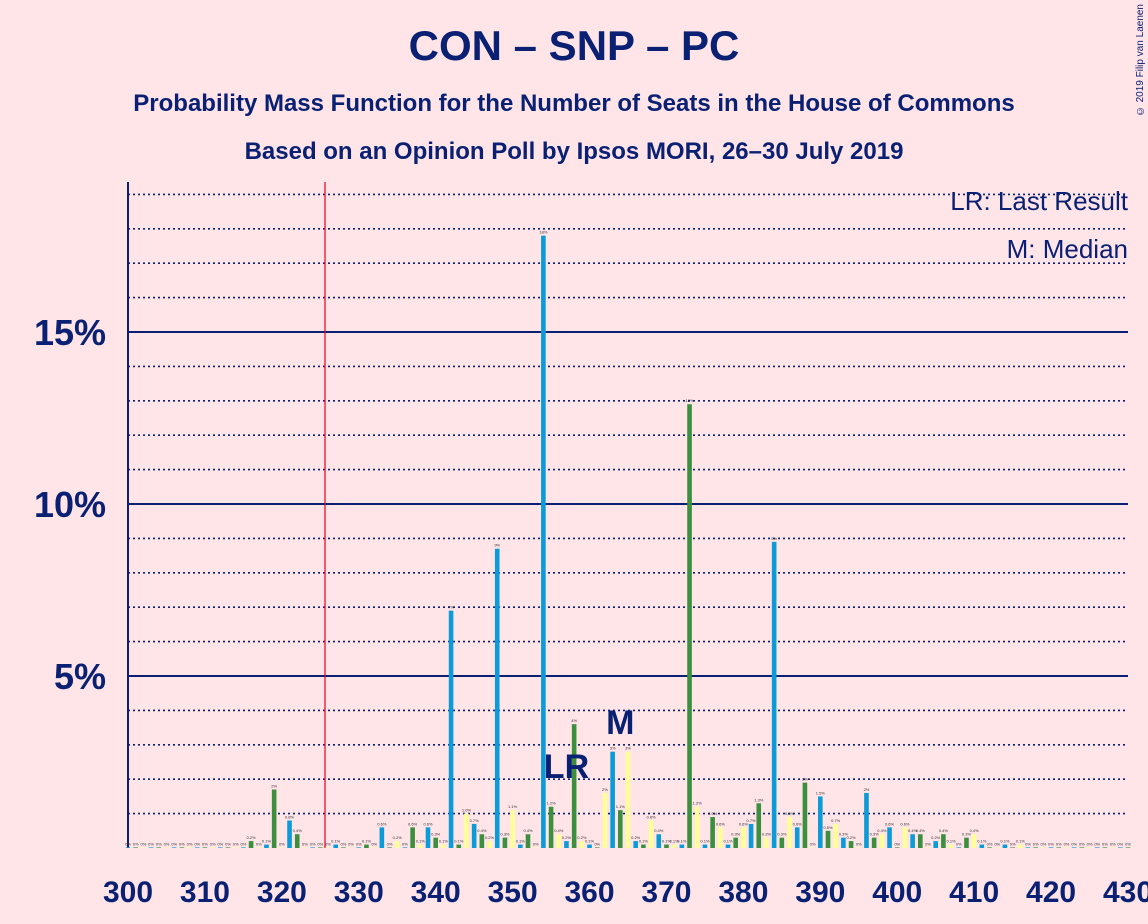 The width and height of the screenshot is (1148, 924). What do you see at coordinates (590, 892) in the screenshot?
I see `x-tick-label: 360` at bounding box center [590, 892].